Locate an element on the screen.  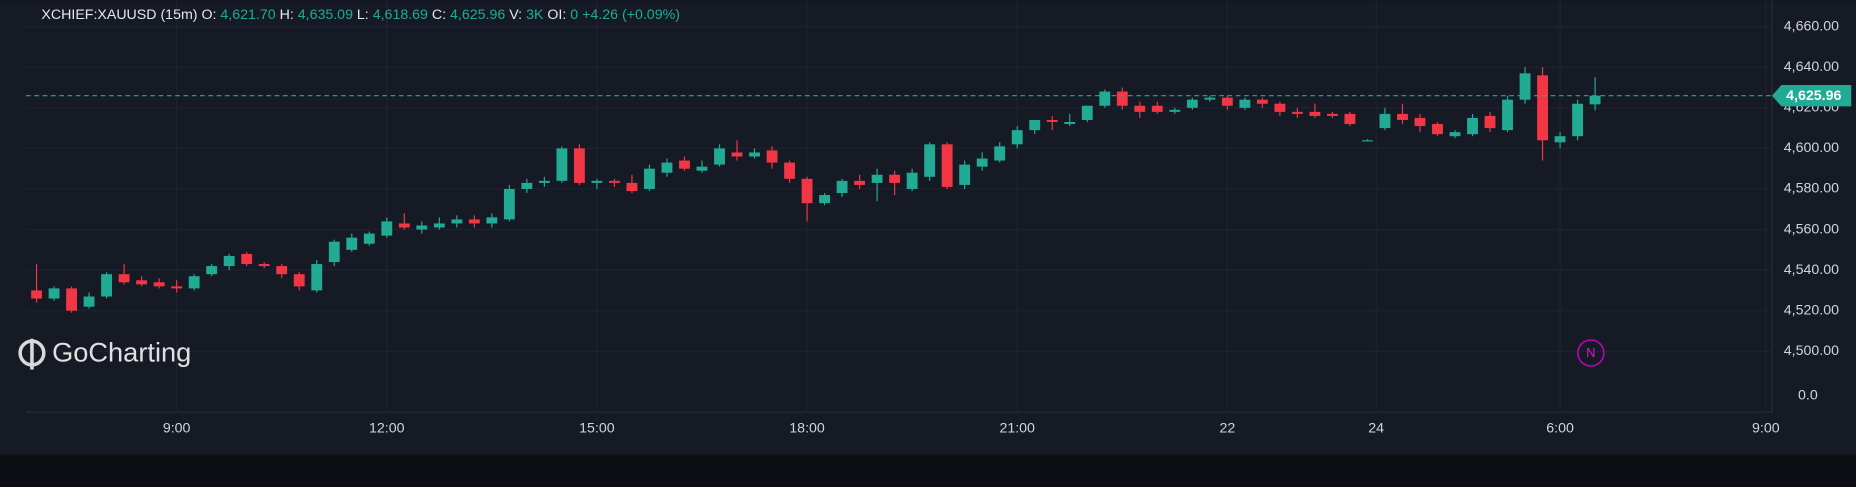
x-tick-label: 24 is located at coordinates (1376, 428).